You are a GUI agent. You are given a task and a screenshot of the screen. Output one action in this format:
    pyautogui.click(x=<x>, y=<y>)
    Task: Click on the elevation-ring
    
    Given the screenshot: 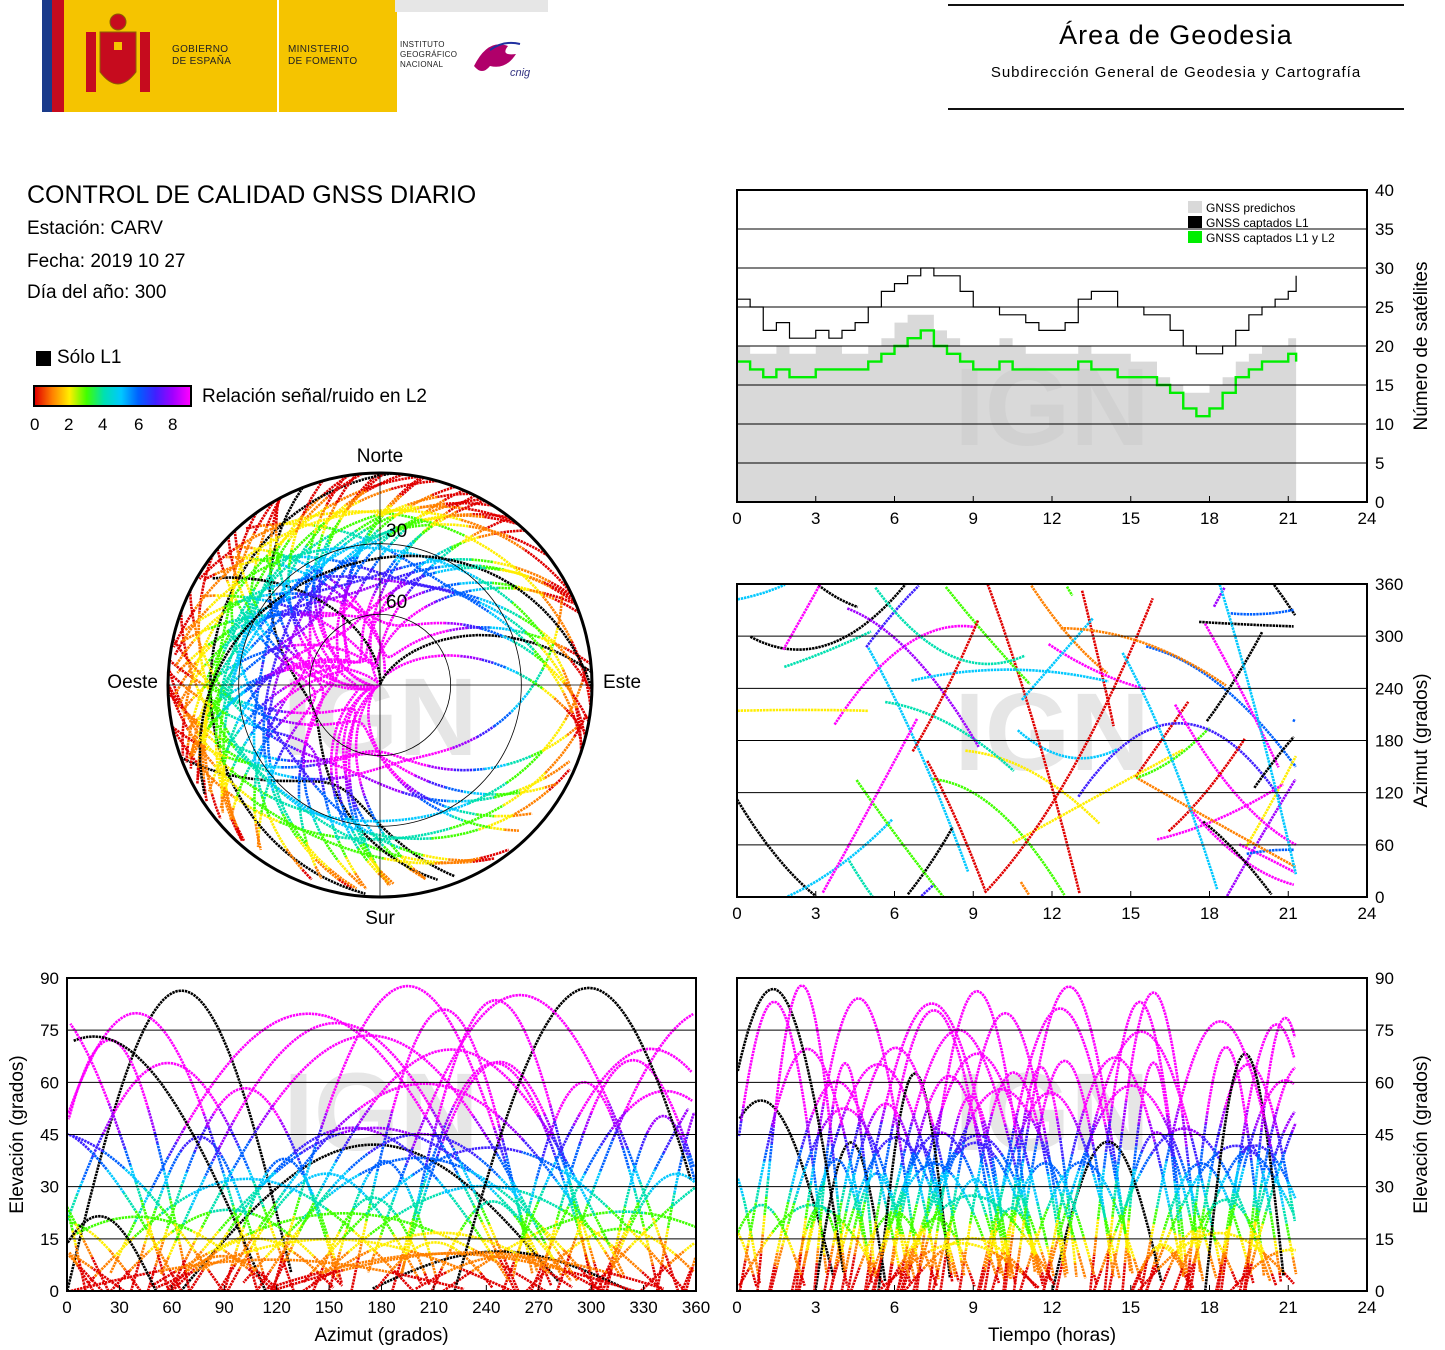 What is the action you would take?
    pyautogui.click(x=380, y=685)
    